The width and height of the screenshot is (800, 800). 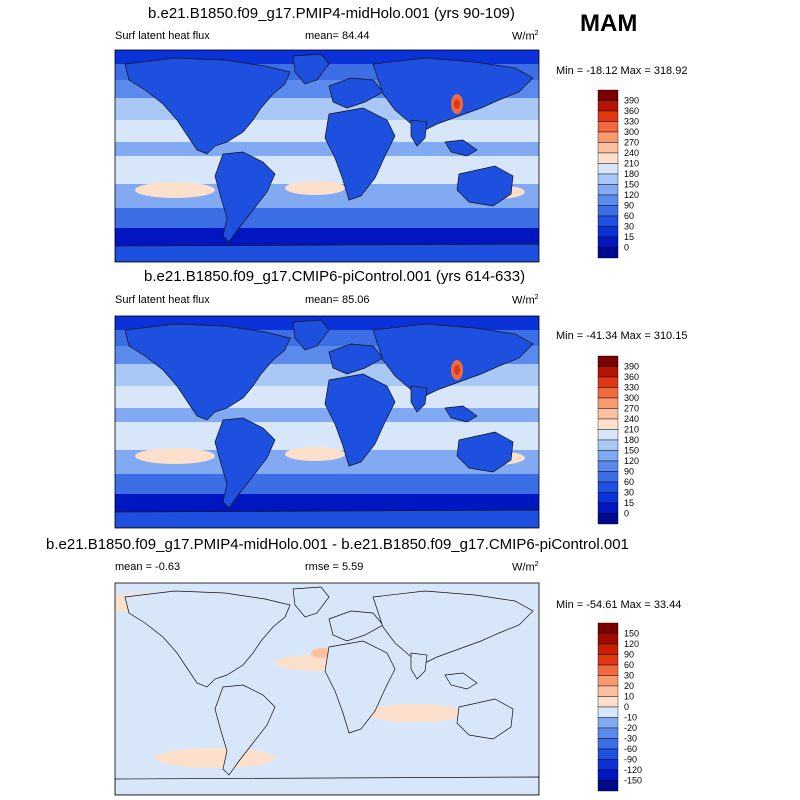 What do you see at coordinates (525, 300) in the screenshot?
I see `panel-2-units: W/m2` at bounding box center [525, 300].